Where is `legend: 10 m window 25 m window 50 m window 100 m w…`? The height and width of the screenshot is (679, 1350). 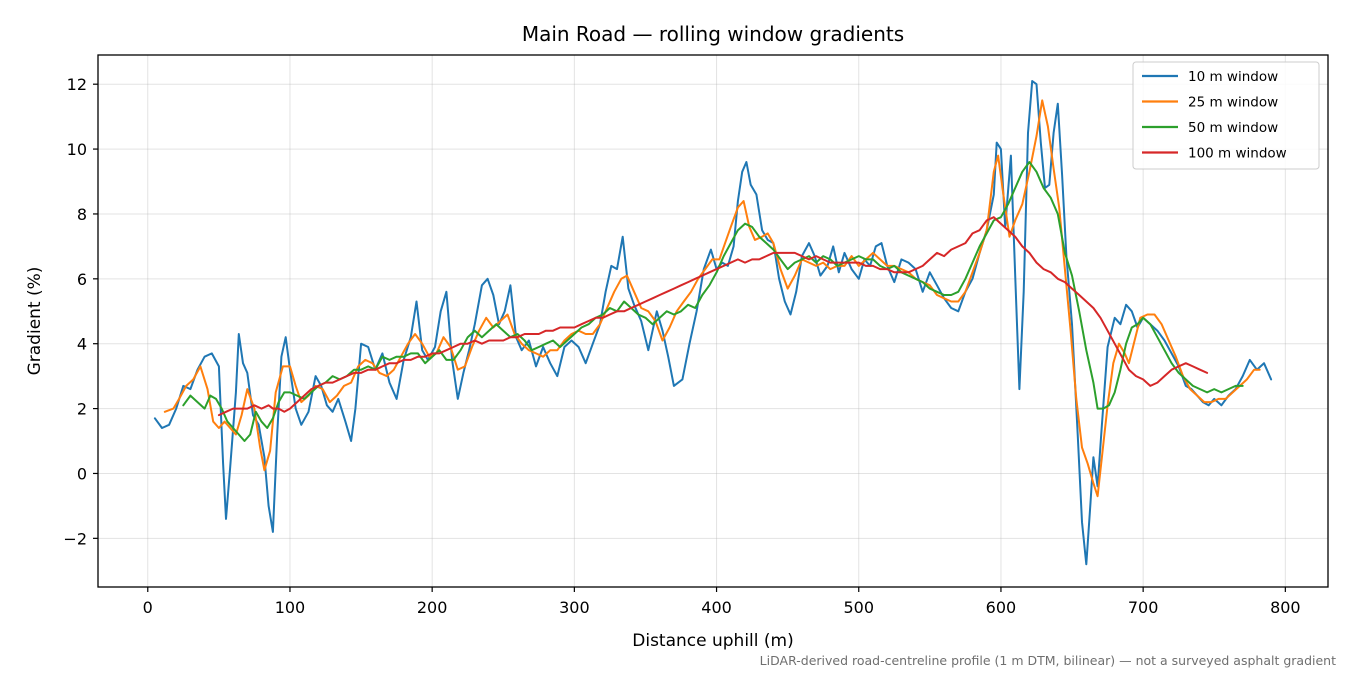 legend: 10 m window 25 m window 50 m window 100 m w… is located at coordinates (1226, 115).